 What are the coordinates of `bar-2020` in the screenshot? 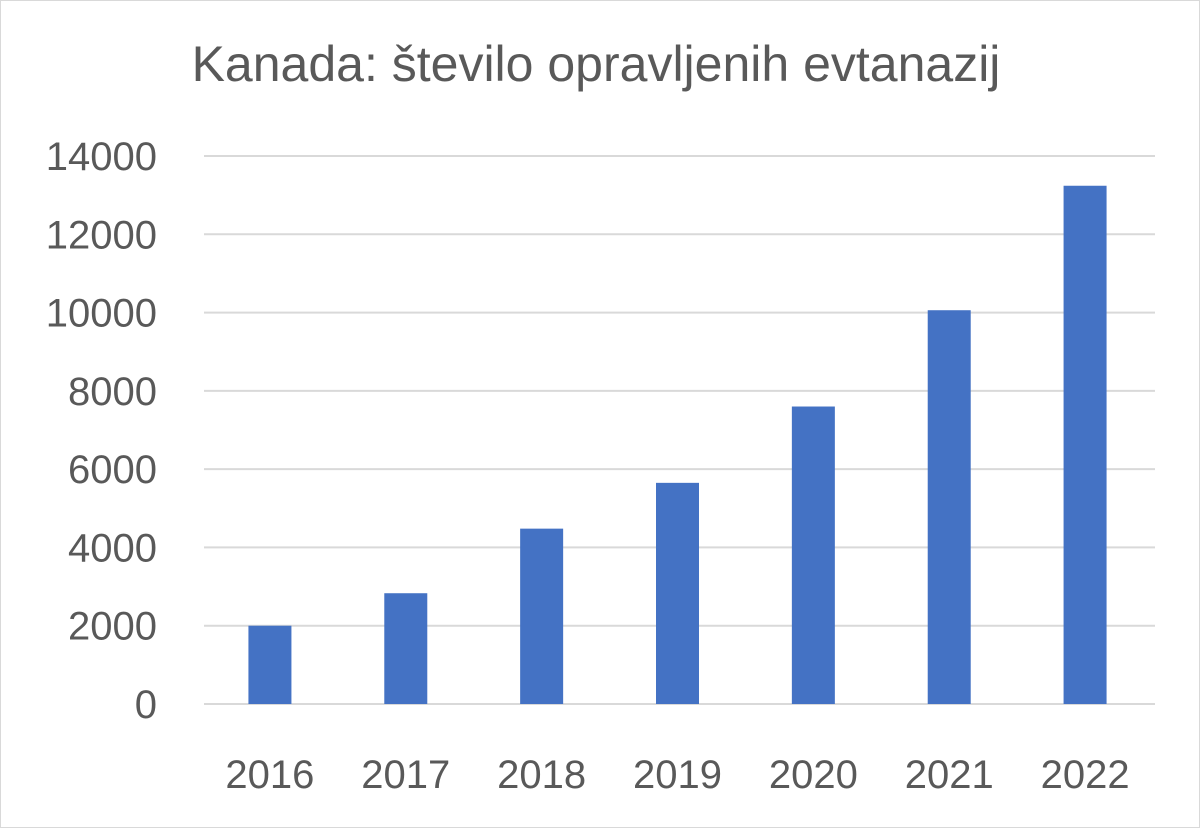 It's located at (813, 555).